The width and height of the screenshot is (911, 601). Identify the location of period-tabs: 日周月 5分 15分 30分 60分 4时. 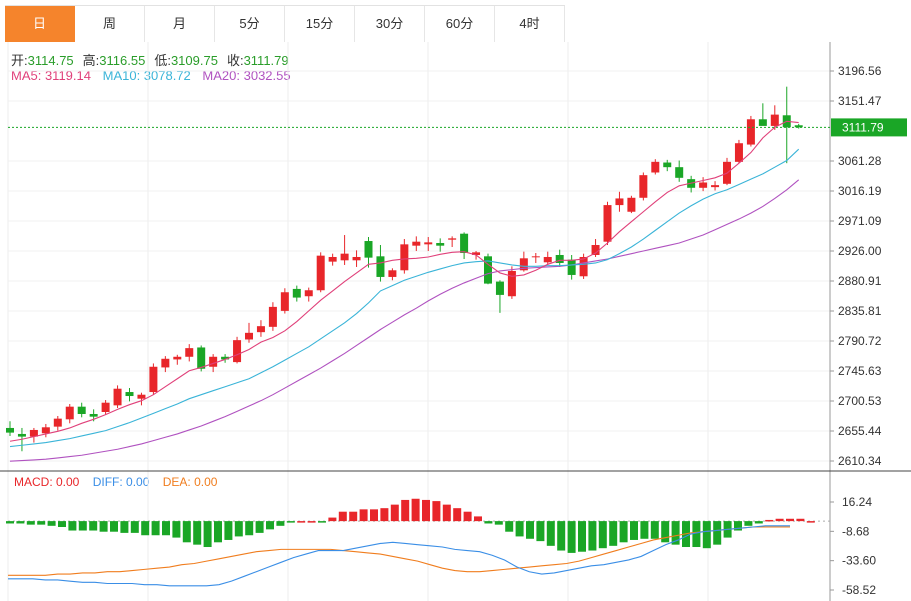
(285, 23).